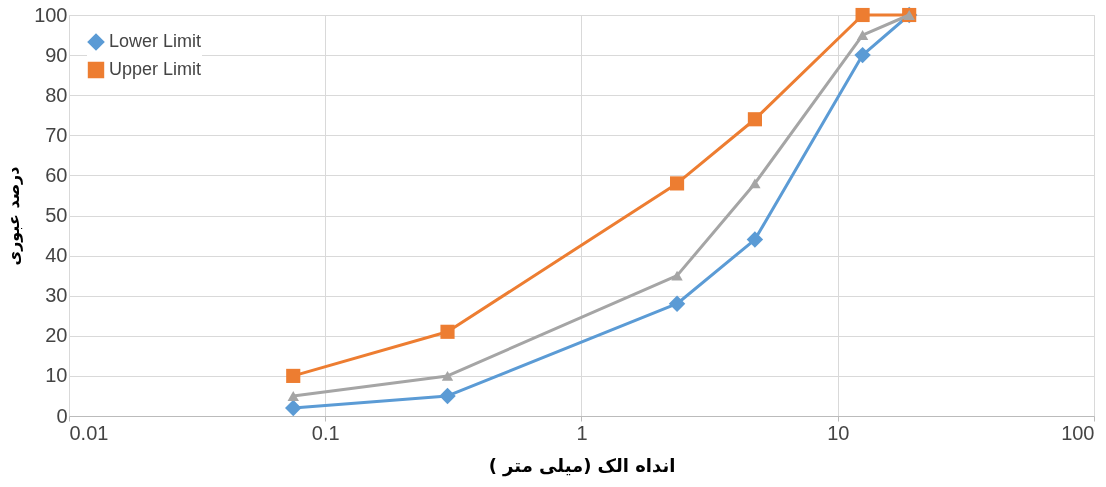 This screenshot has width=1106, height=487. What do you see at coordinates (155, 69) in the screenshot?
I see `legend-label: Upper Limit` at bounding box center [155, 69].